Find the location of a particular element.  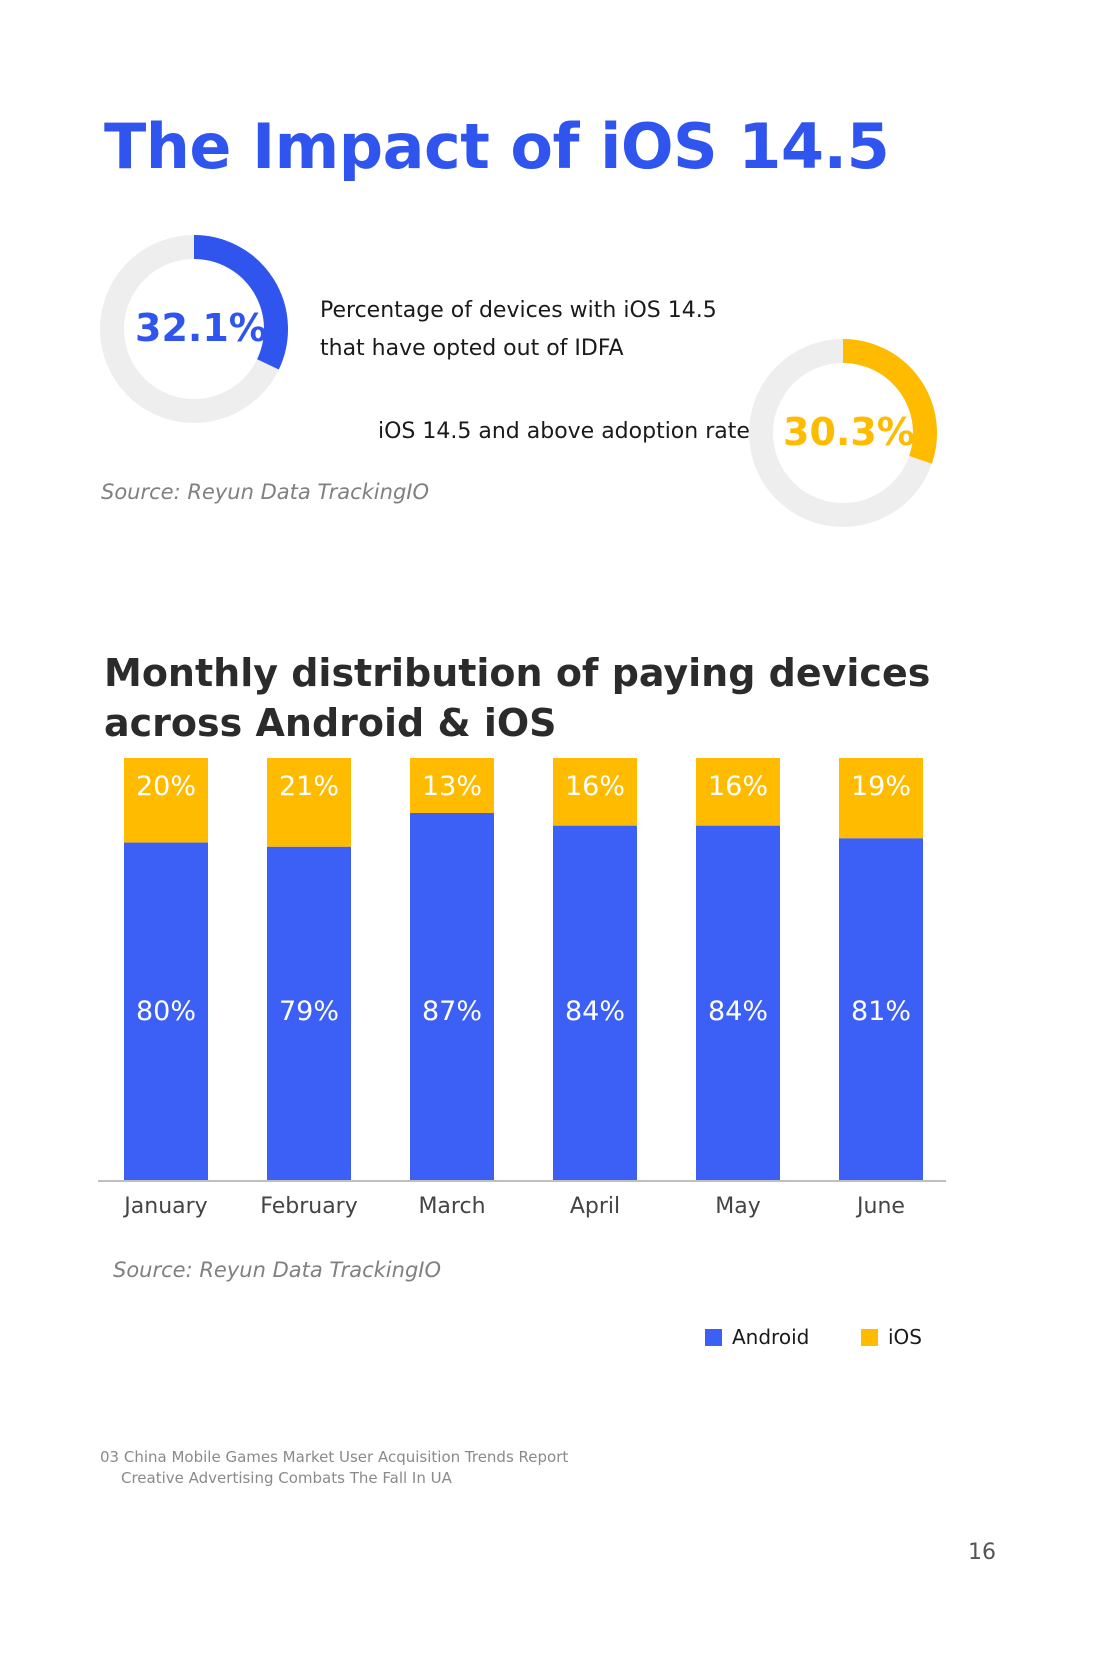

x-tick-label: February is located at coordinates (309, 1206).